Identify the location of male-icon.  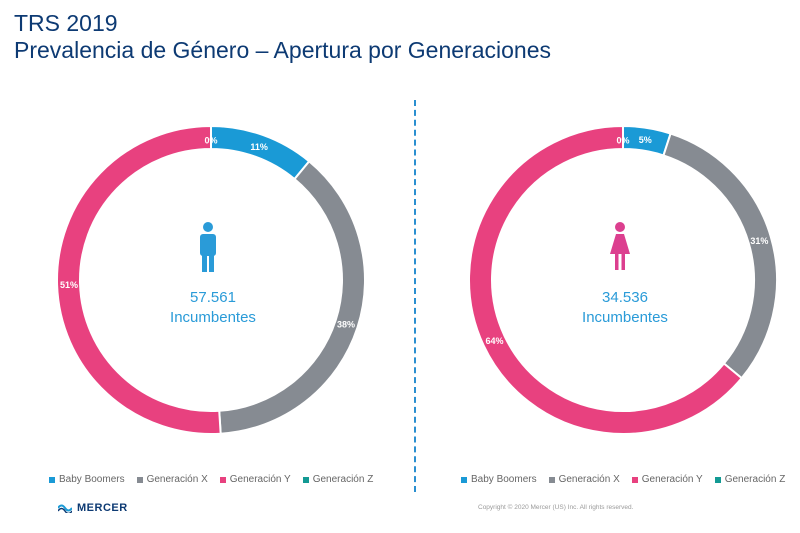
(208, 247).